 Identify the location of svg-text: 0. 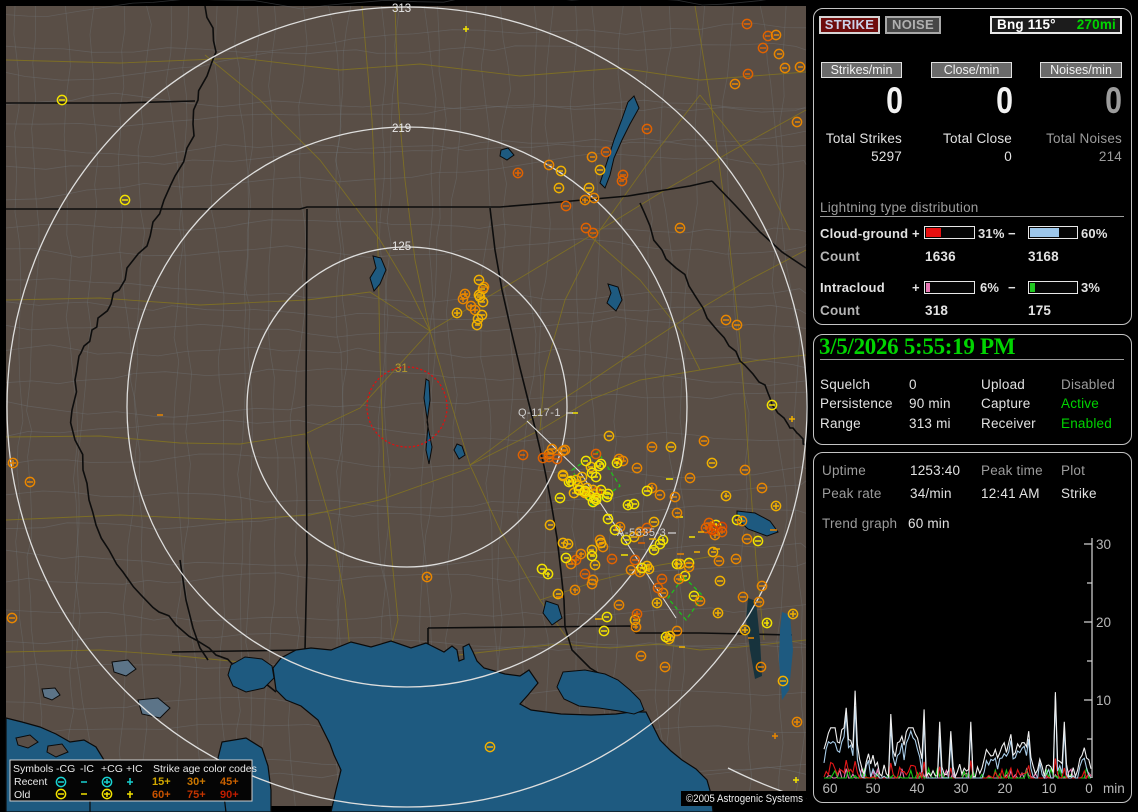
(1089, 788).